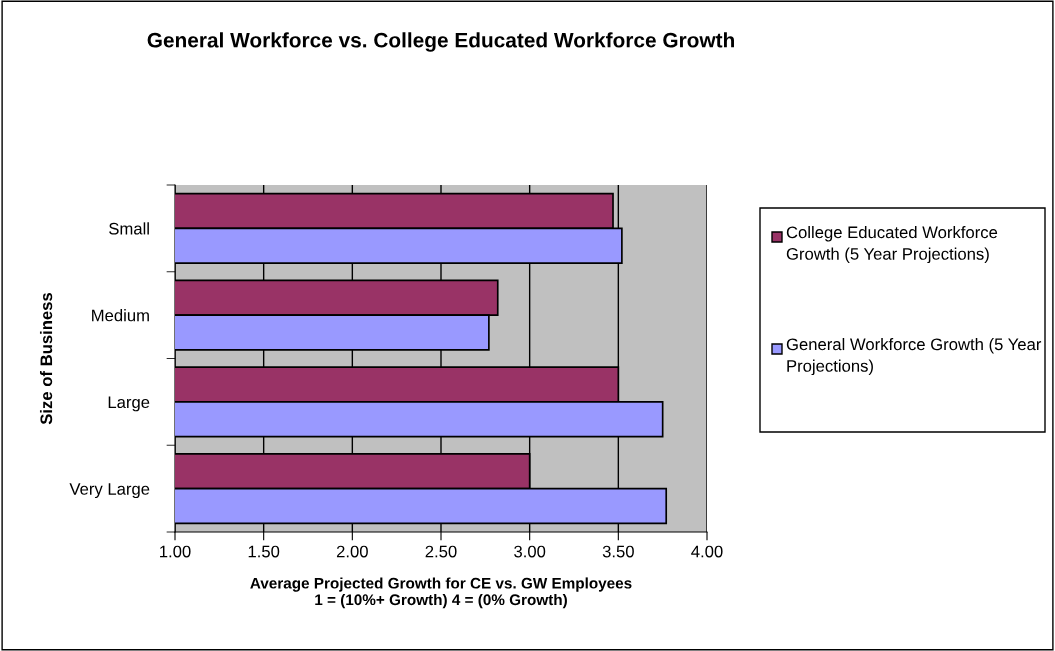 This screenshot has width=1055, height=651. I want to click on x-axis-title: Average Projected Growth for CE vs. GW Employees 1 = (10%+ Growth) 4 = (0% Growth), so click(441, 593).